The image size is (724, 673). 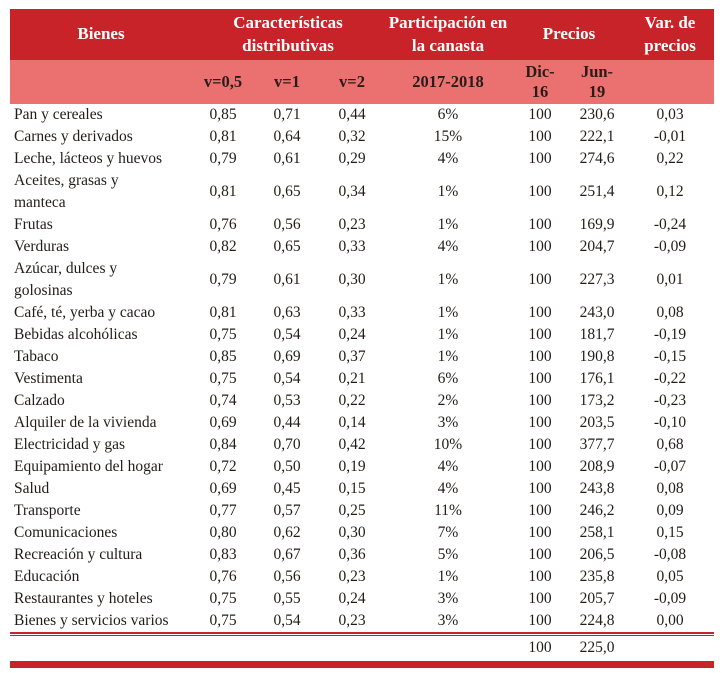 What do you see at coordinates (670, 444) in the screenshot?
I see `cell-var: 0,68` at bounding box center [670, 444].